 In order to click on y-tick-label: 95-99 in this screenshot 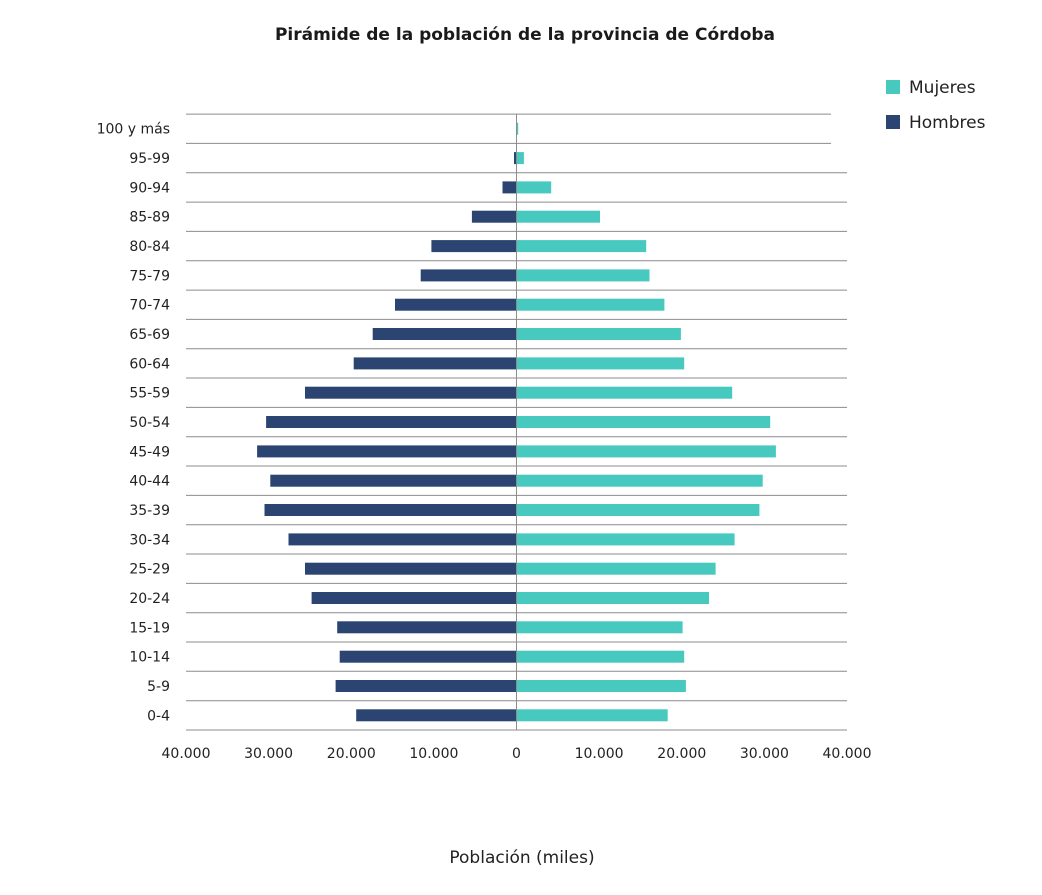, I will do `click(149, 159)`.